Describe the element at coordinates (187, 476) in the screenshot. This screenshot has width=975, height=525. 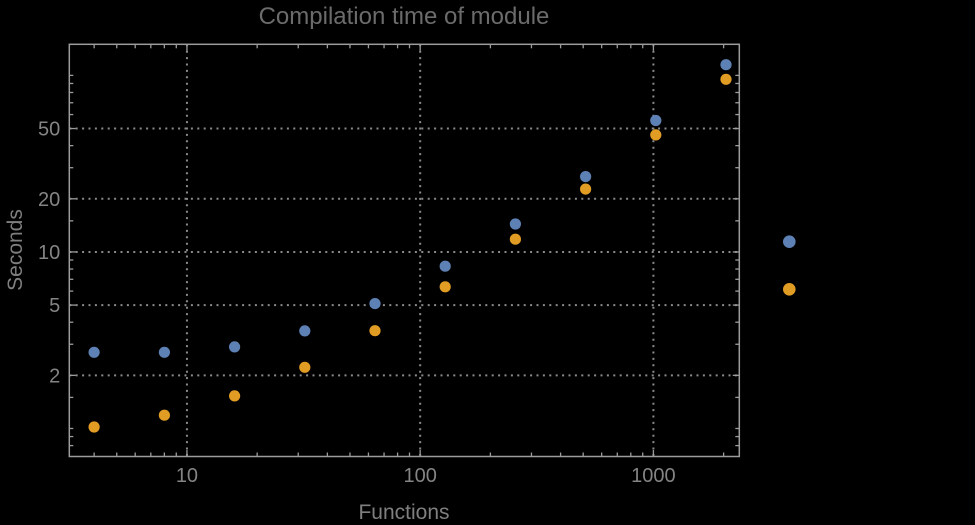
I see `x-tick-label: 10` at that location.